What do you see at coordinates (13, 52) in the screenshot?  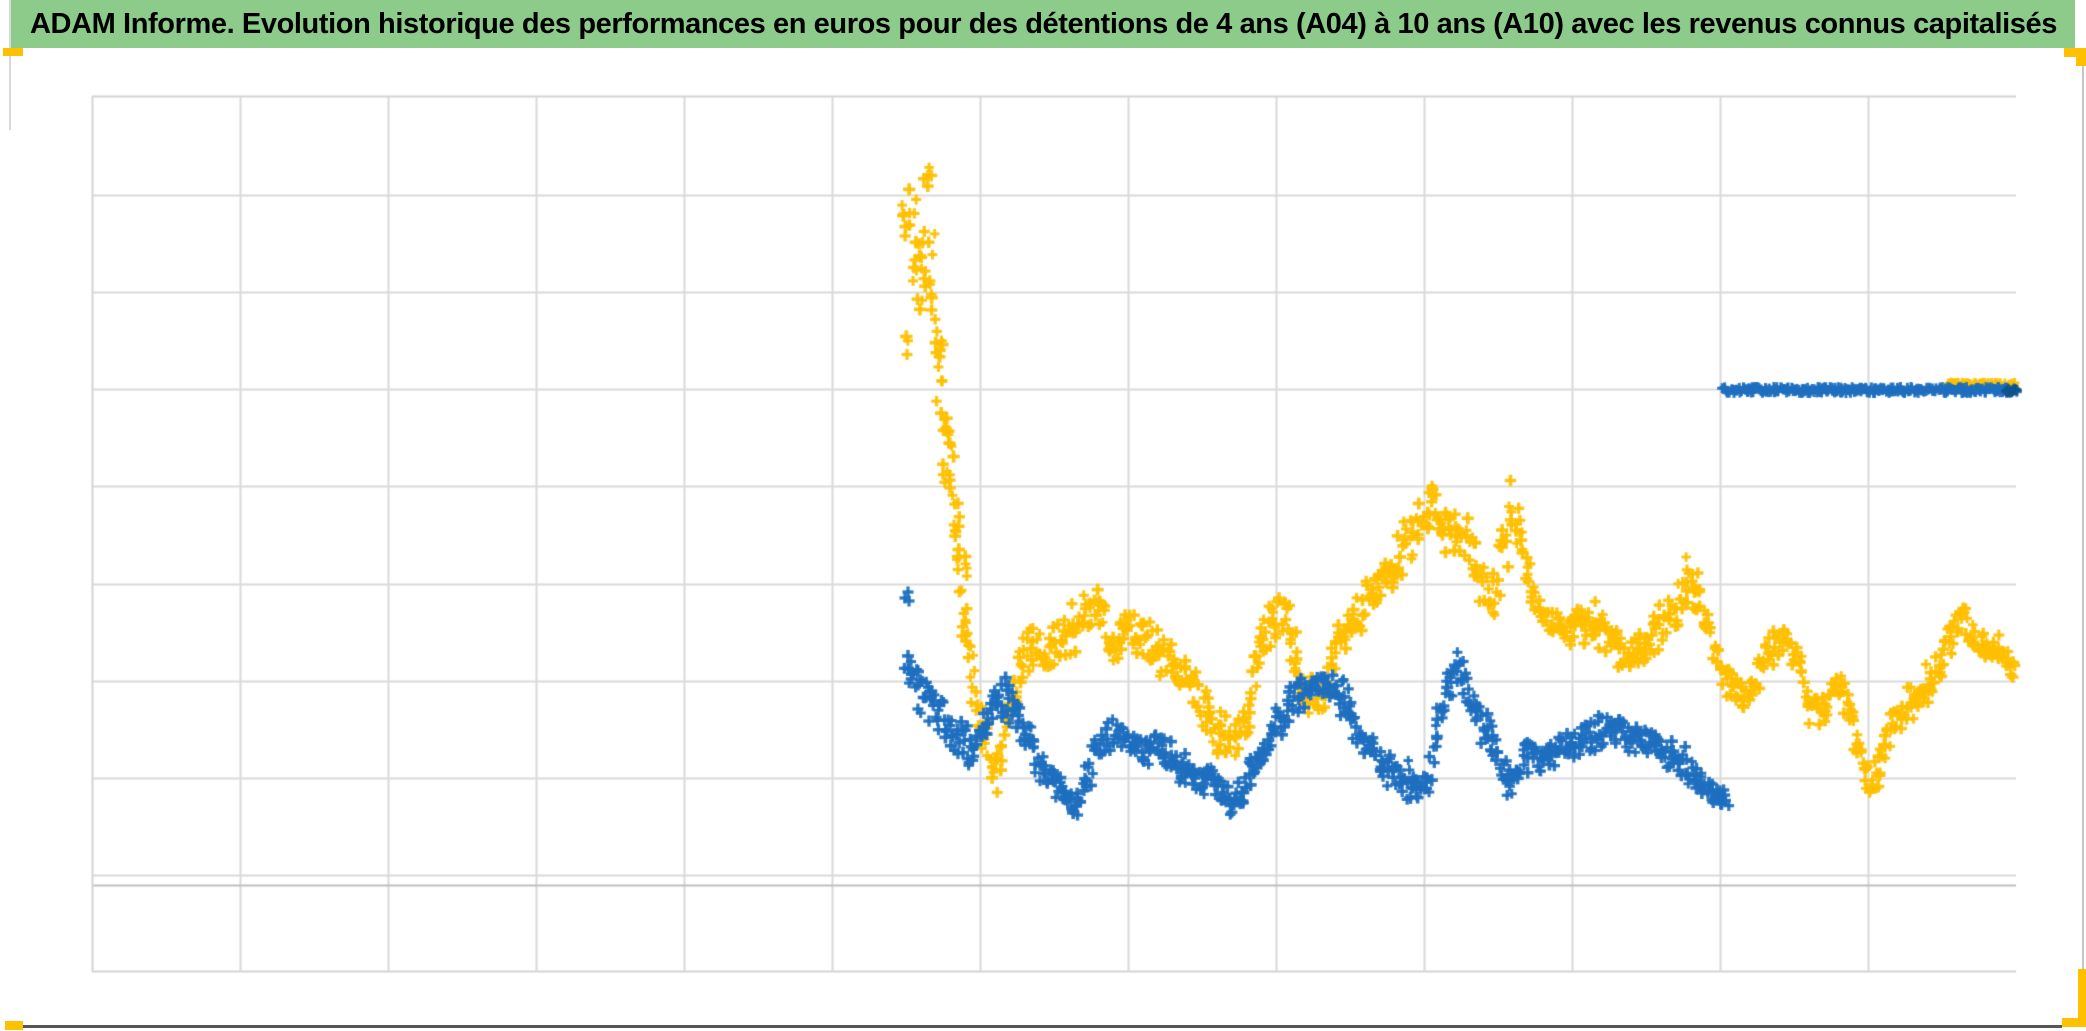 I see `selection-corner-mark-top-left` at bounding box center [13, 52].